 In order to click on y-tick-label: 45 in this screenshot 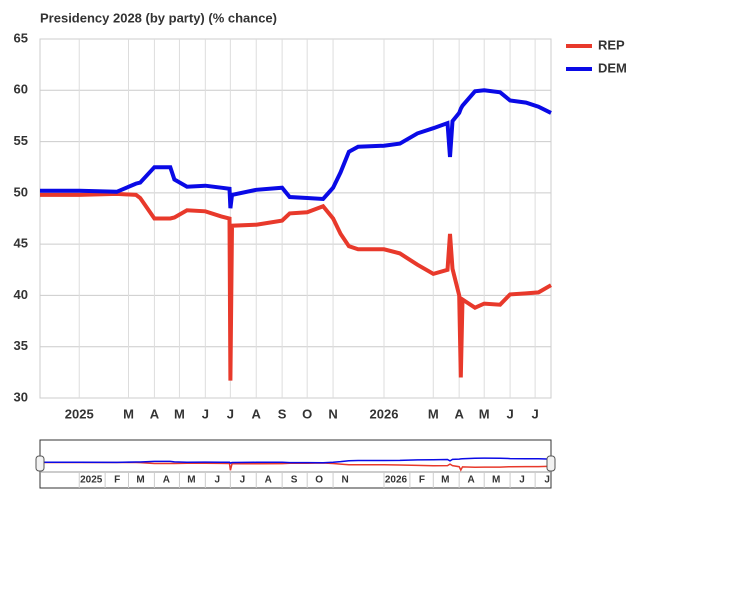, I will do `click(21, 243)`.